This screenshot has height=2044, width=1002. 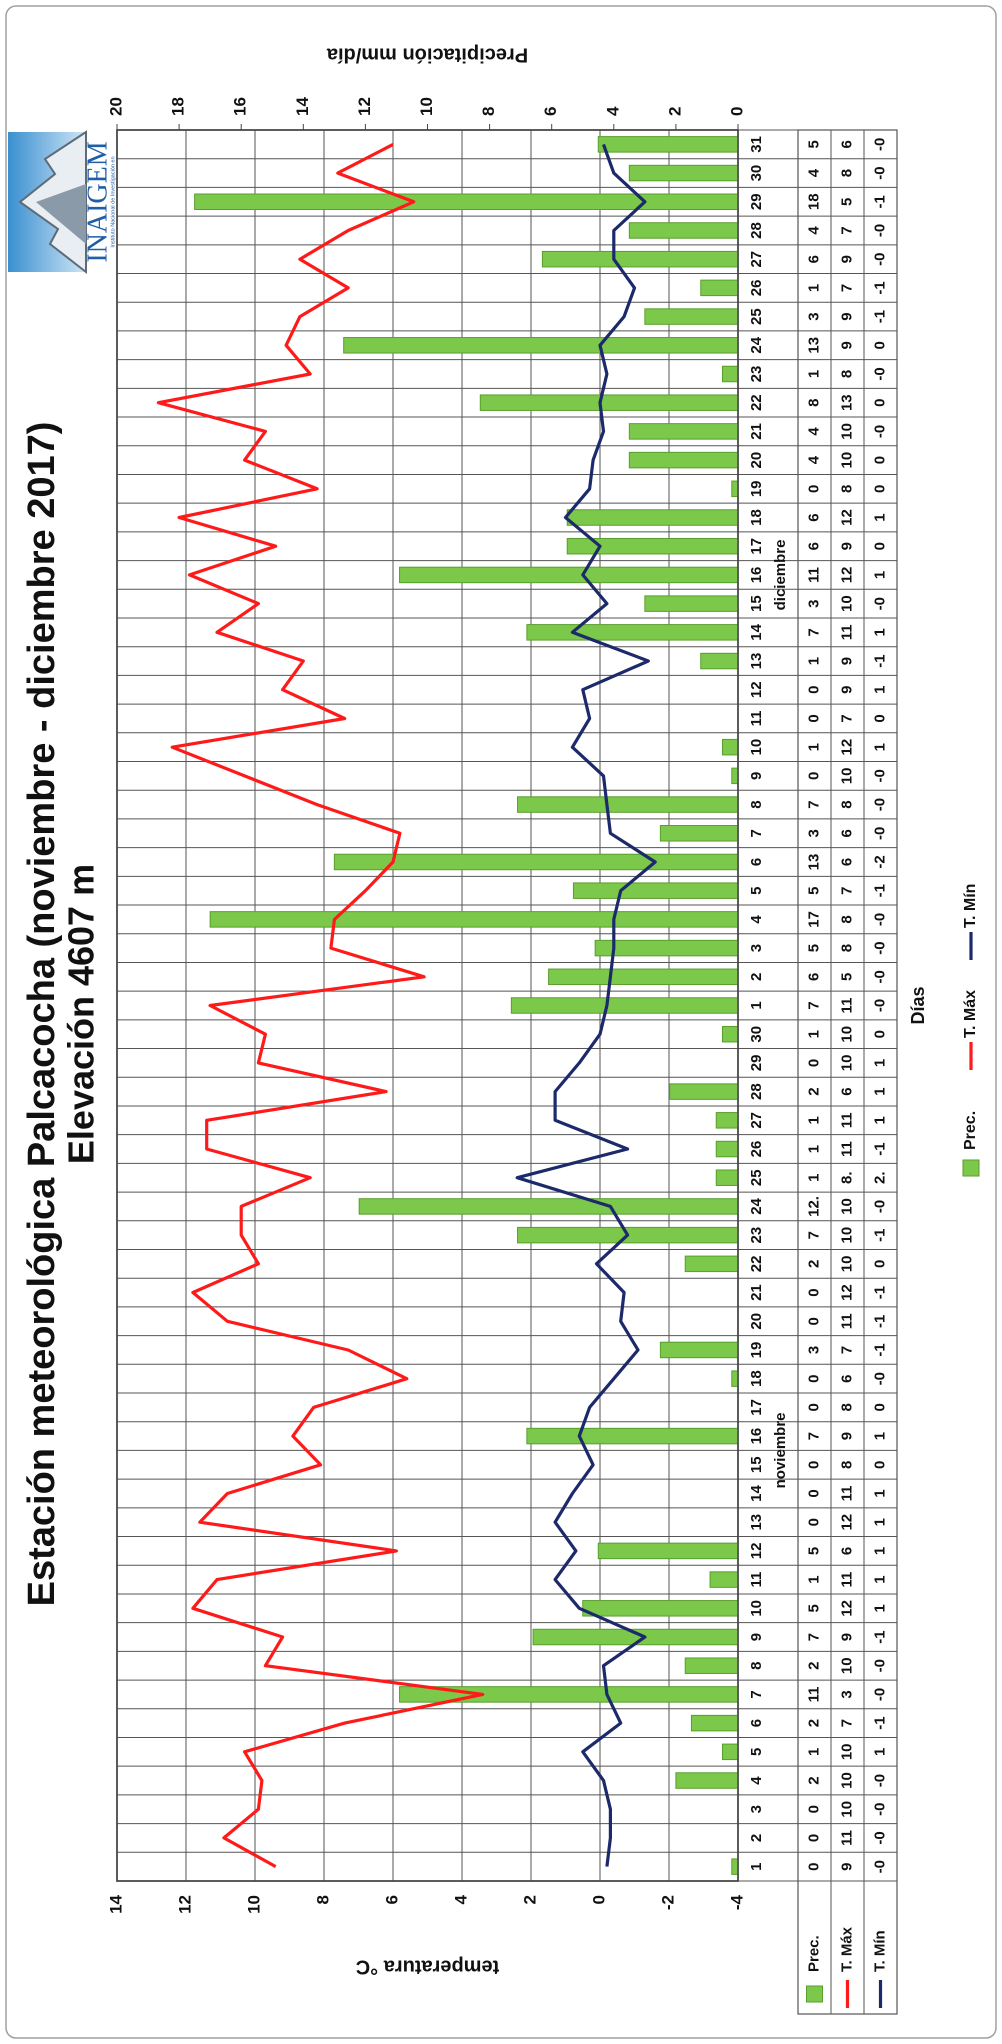 I want to click on x-tick-label: 29, so click(x=756, y=1063).